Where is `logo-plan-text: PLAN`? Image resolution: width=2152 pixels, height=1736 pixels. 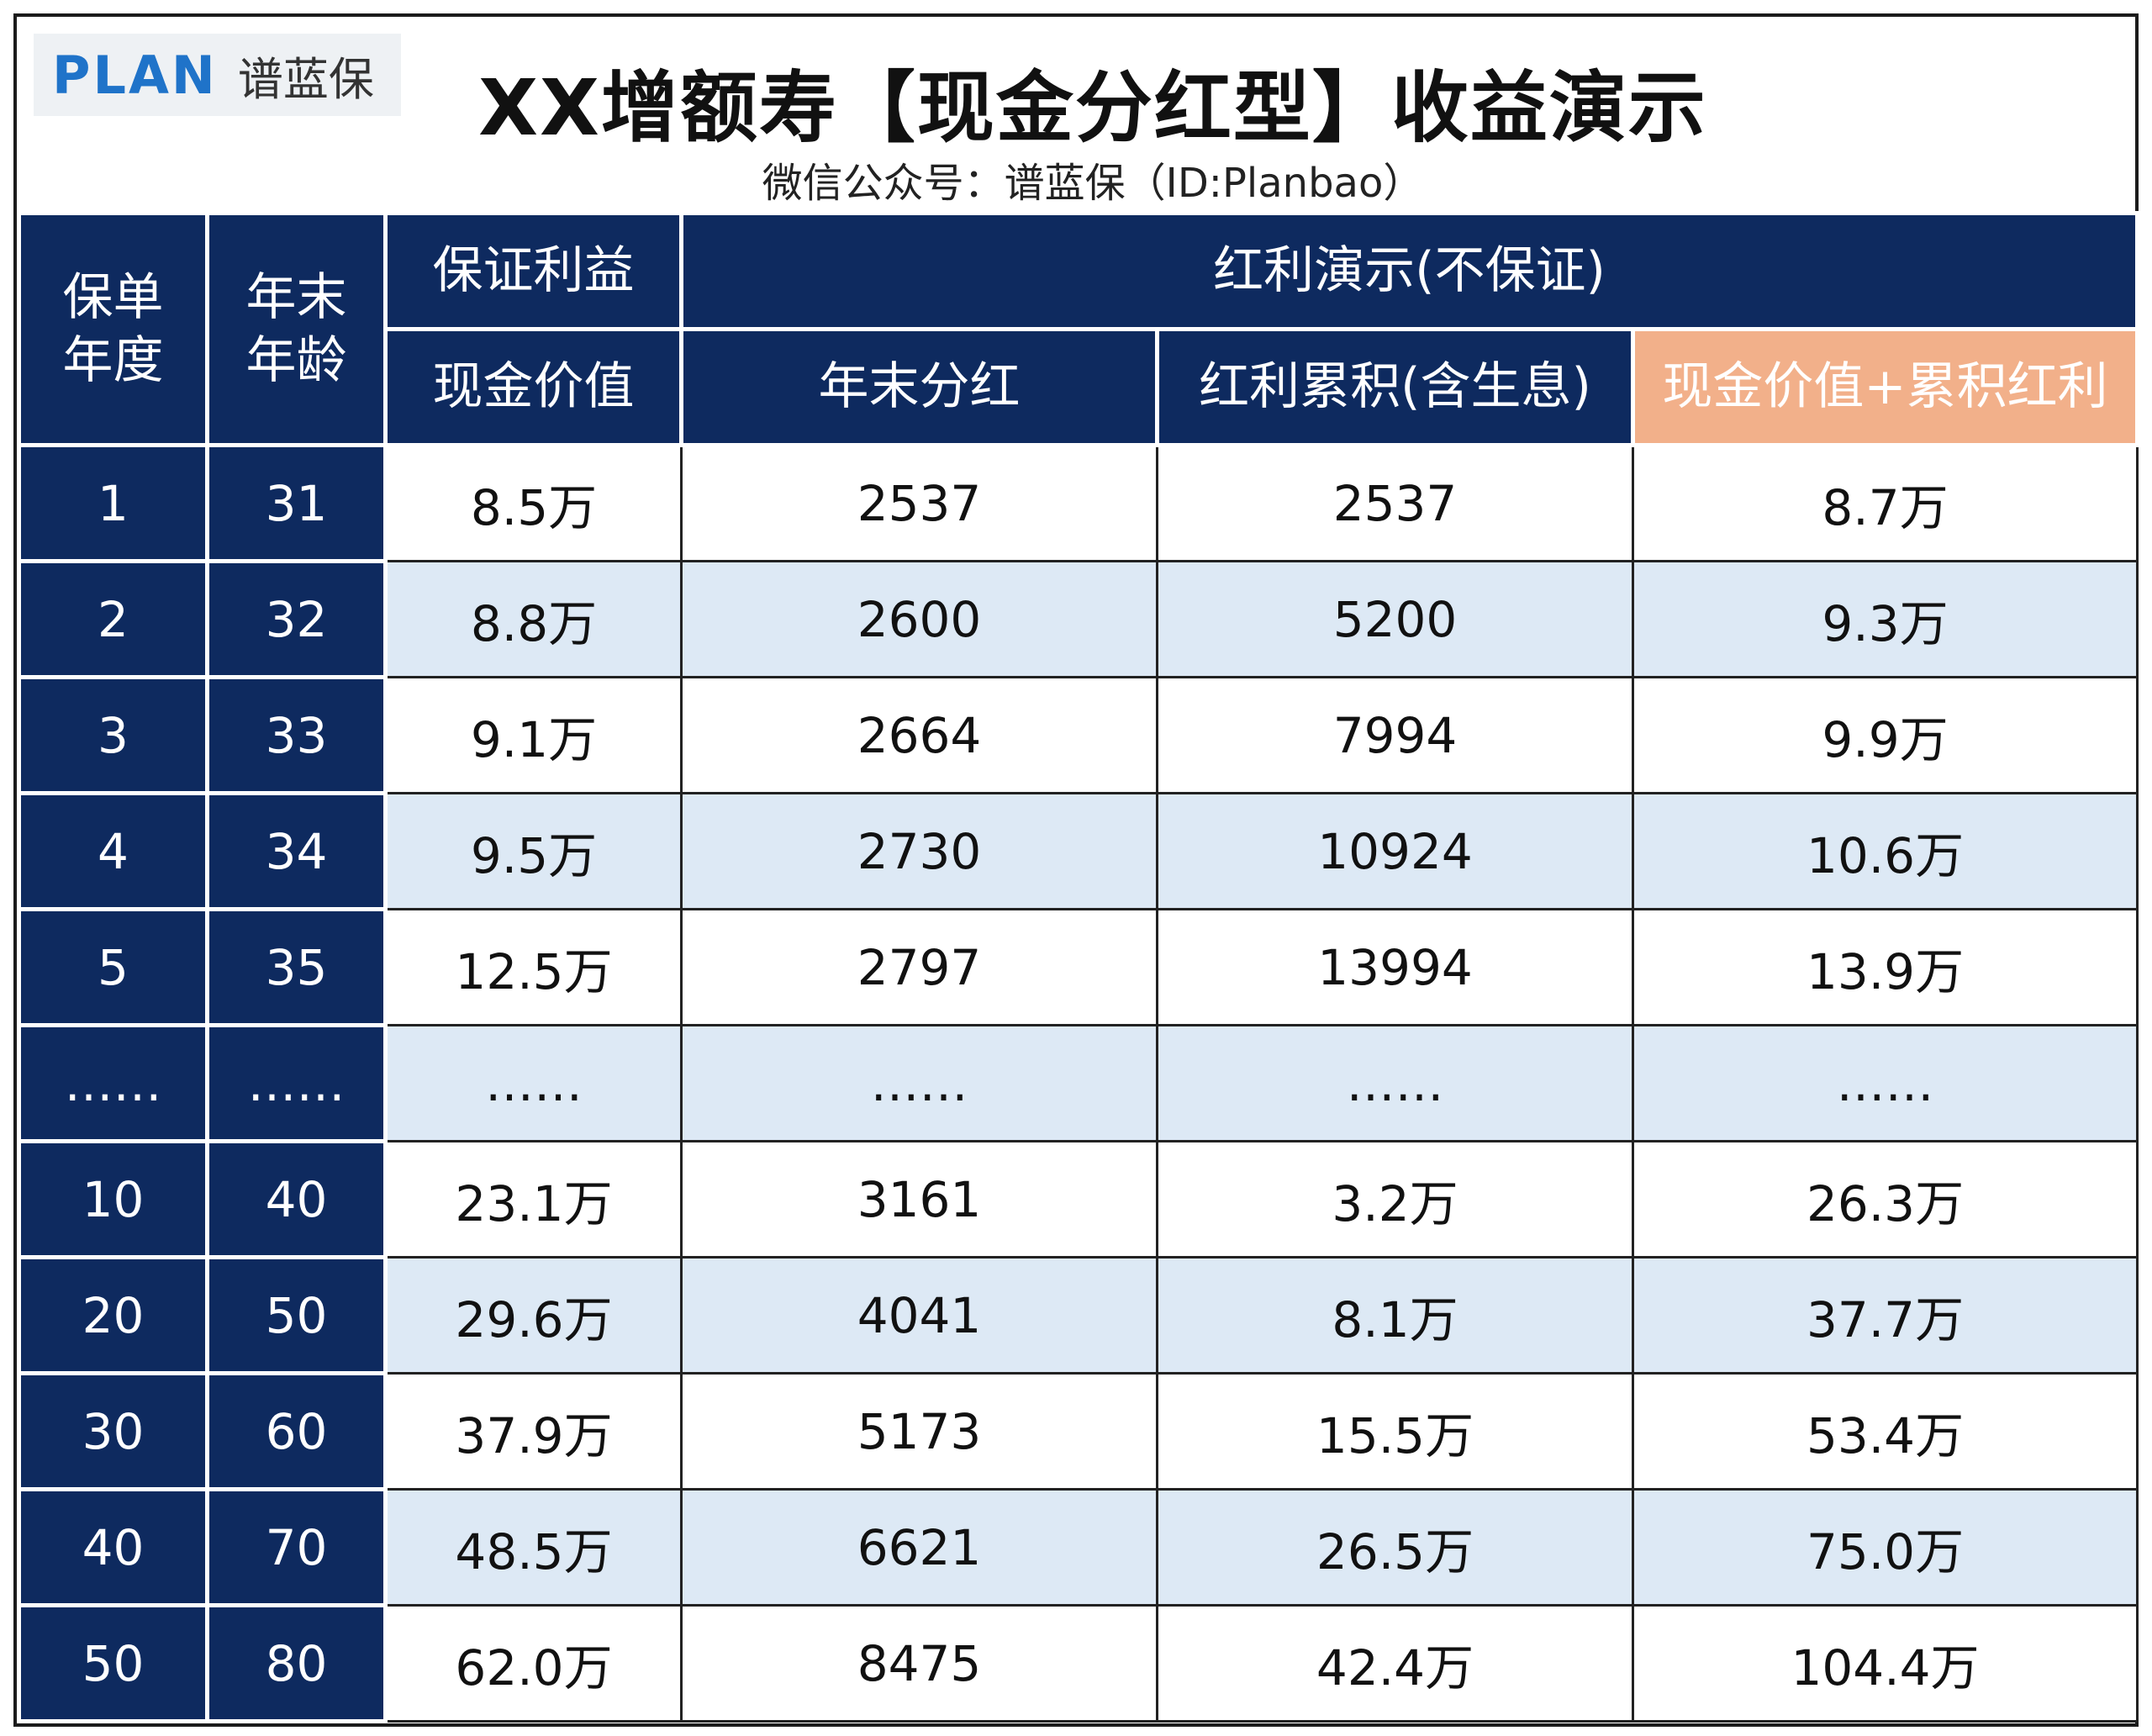
logo-plan-text: PLAN is located at coordinates (135, 75).